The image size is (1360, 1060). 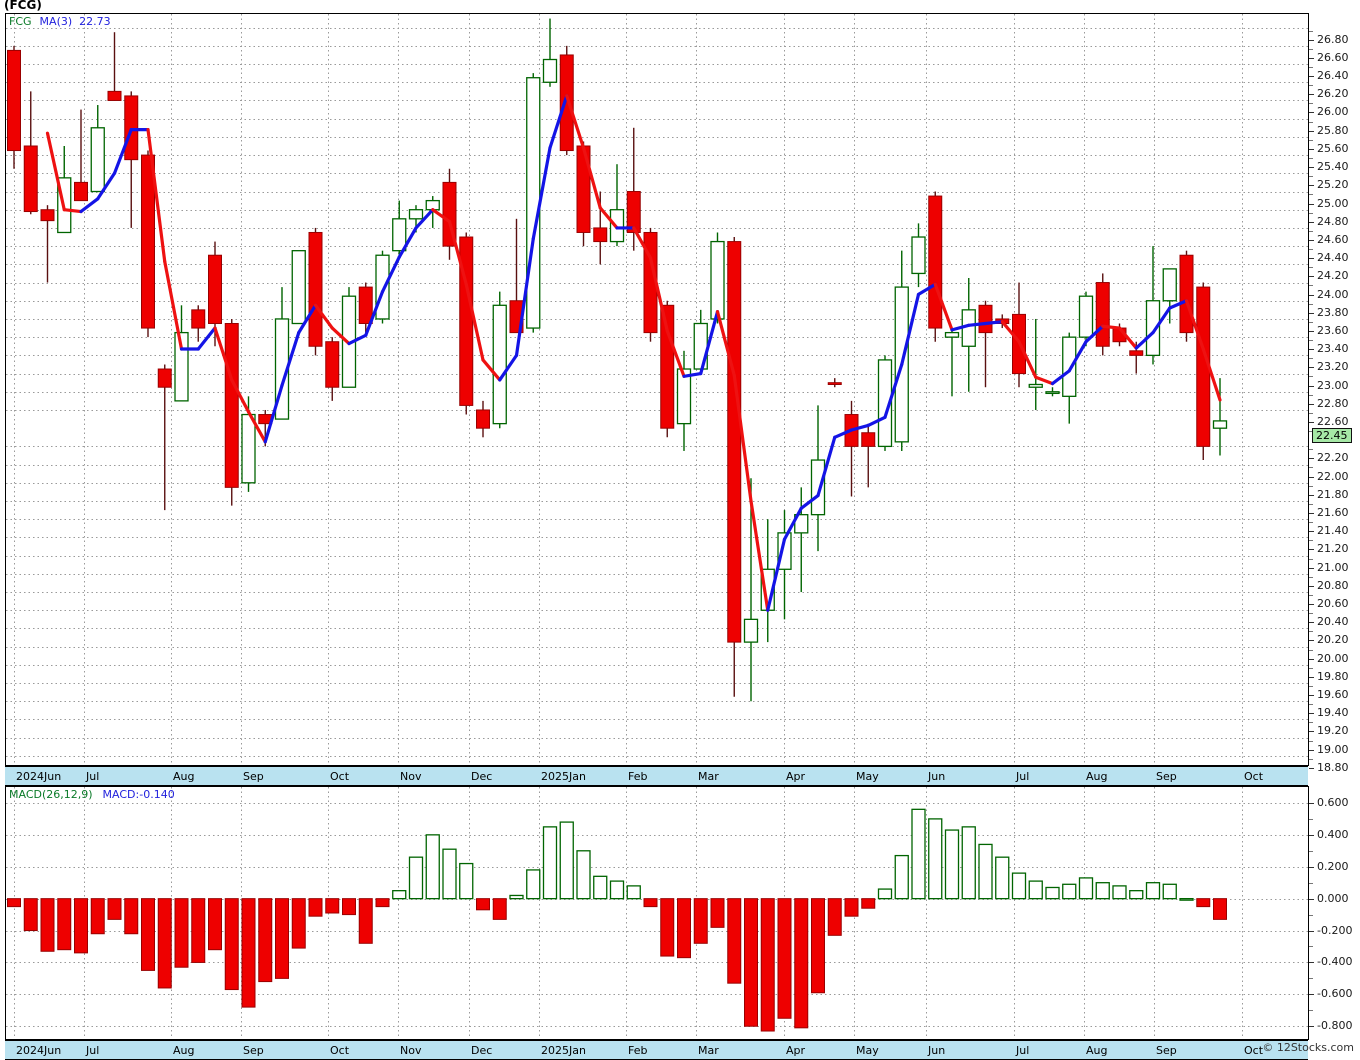 I want to click on price-axis-label: 19.40, so click(x=1333, y=713).